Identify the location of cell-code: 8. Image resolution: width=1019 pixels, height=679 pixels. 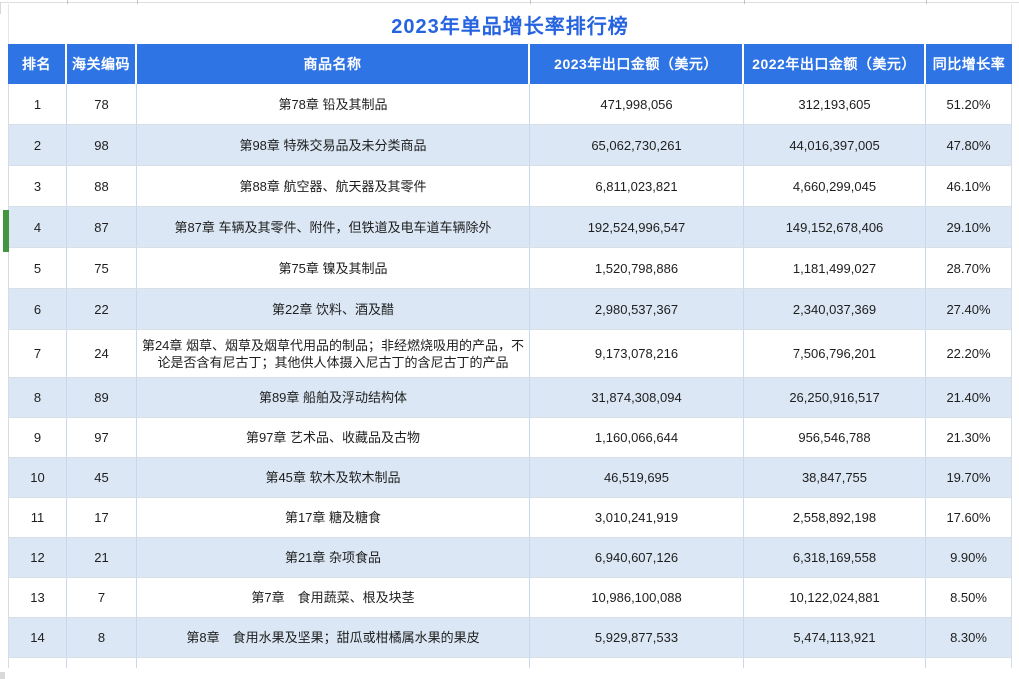
(102, 637).